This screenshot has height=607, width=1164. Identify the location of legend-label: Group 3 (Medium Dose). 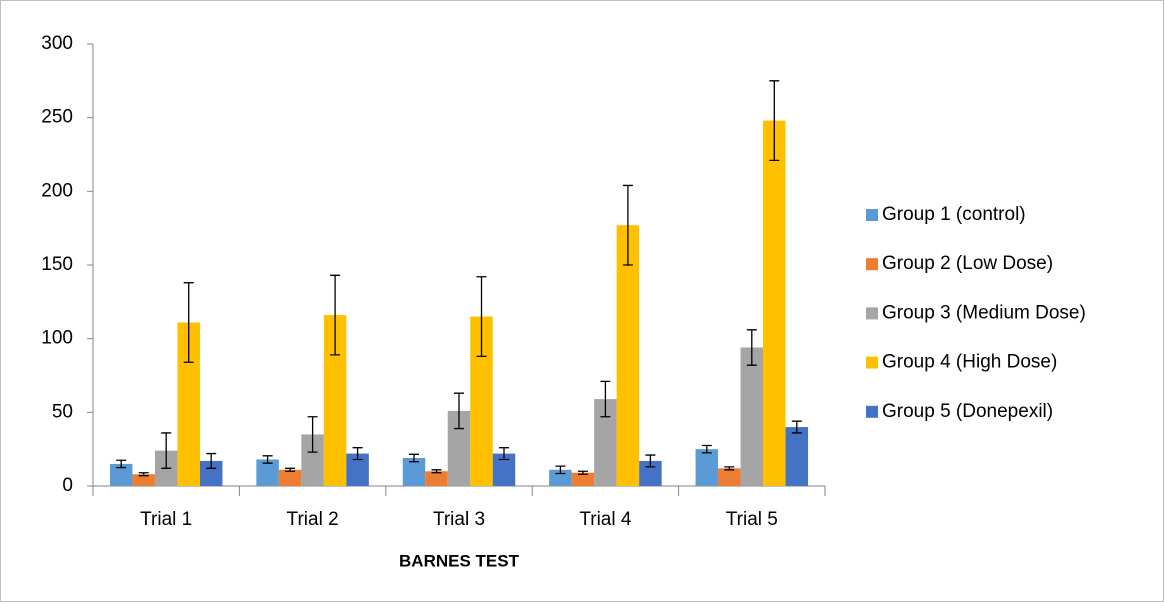
(984, 312).